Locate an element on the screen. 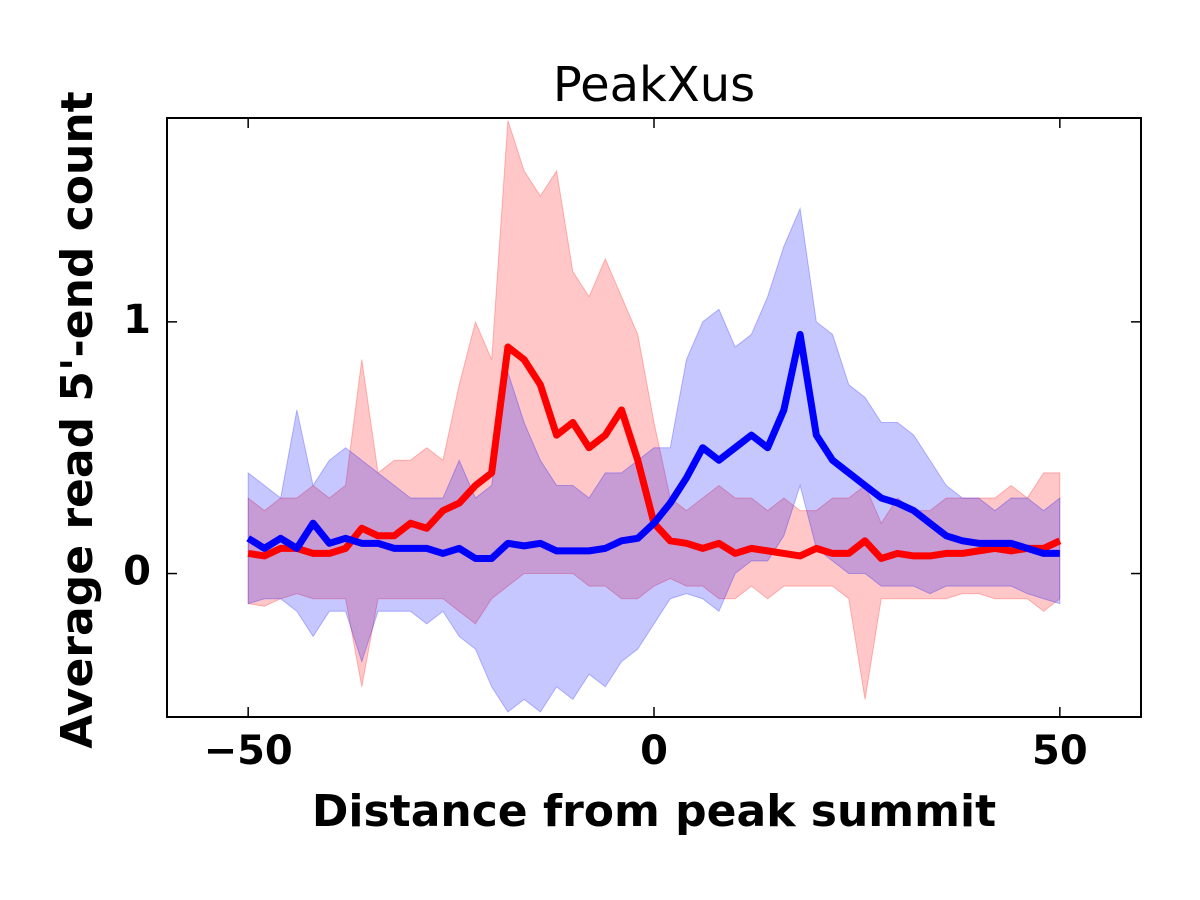  y-tick-label: 1 is located at coordinates (137, 320).